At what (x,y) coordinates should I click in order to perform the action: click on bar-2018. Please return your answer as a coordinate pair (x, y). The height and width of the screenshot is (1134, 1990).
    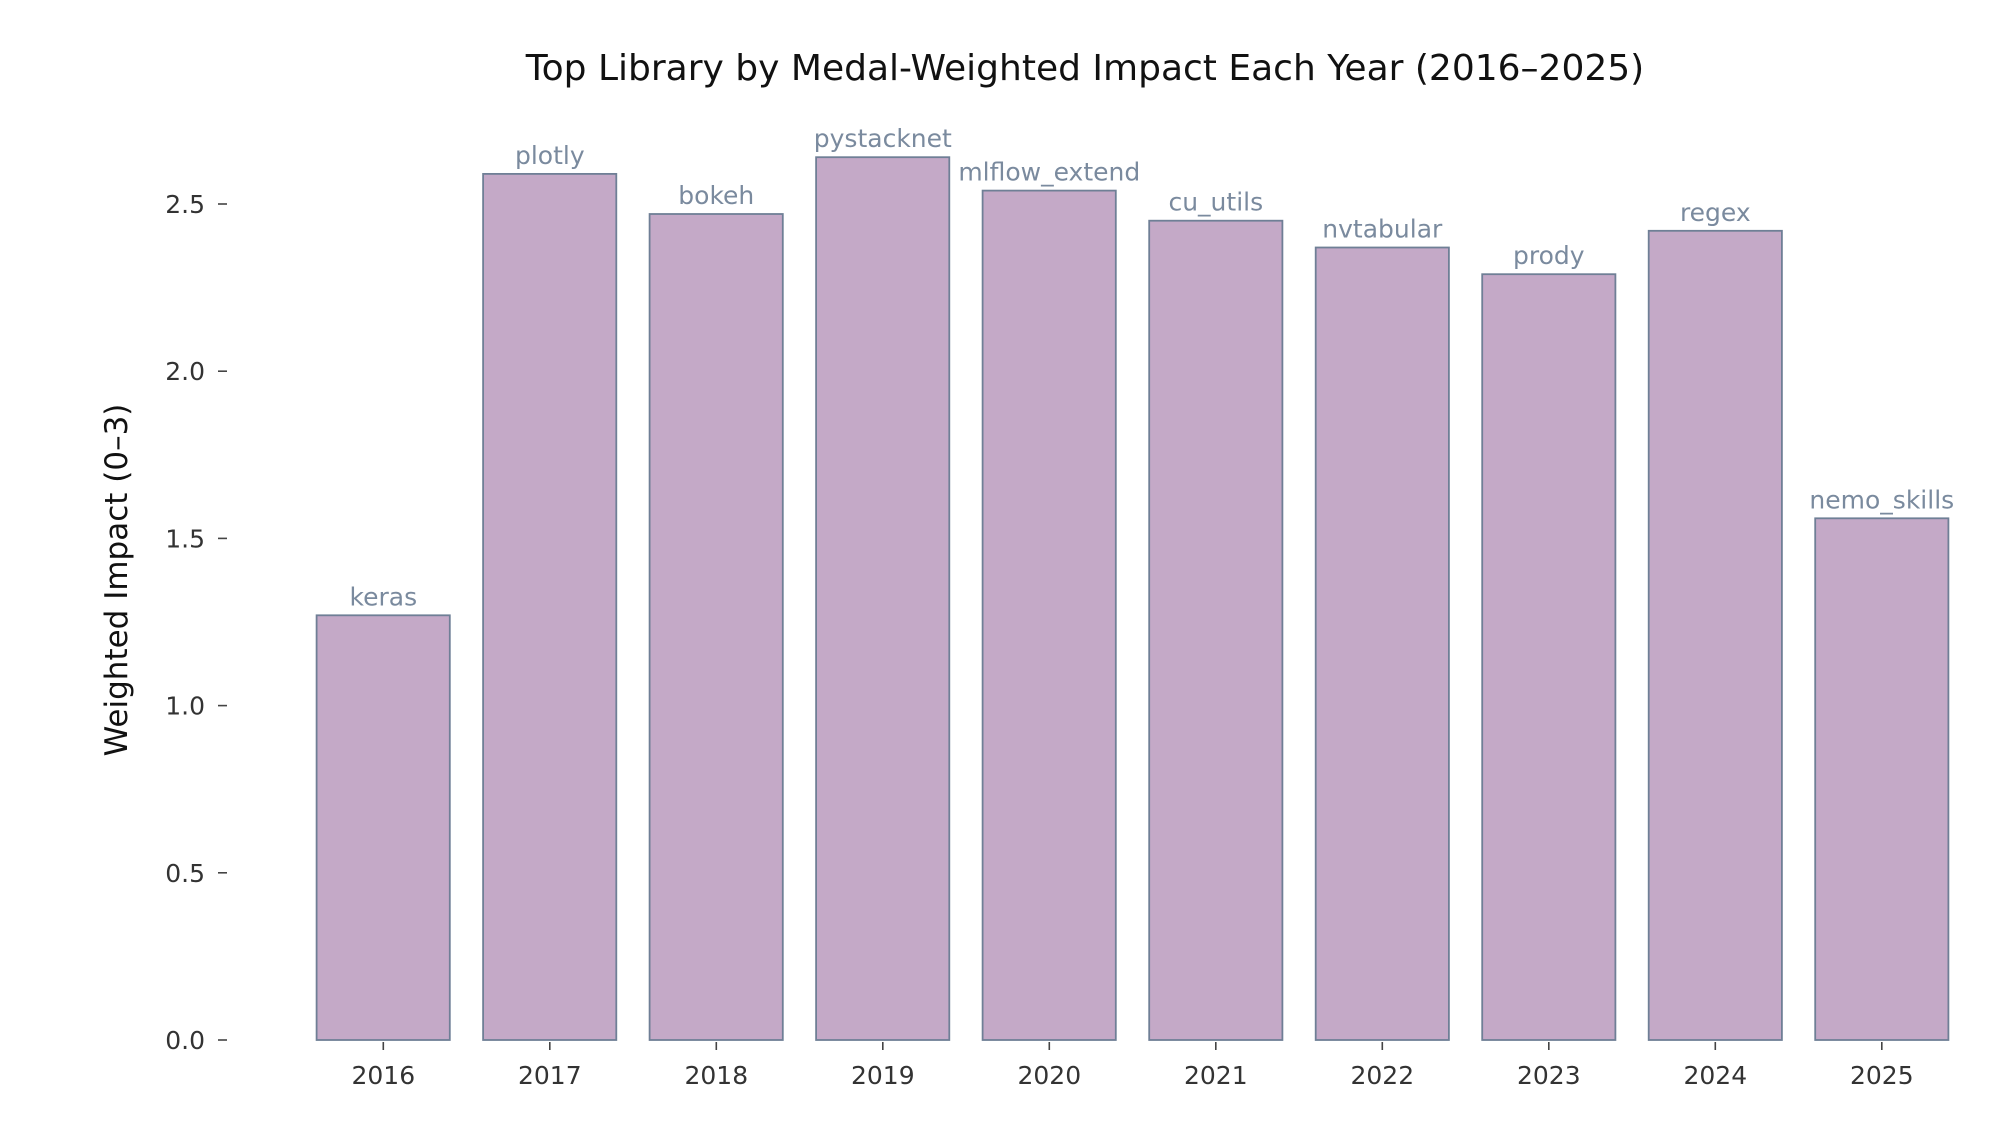
    Looking at the image, I should click on (716, 627).